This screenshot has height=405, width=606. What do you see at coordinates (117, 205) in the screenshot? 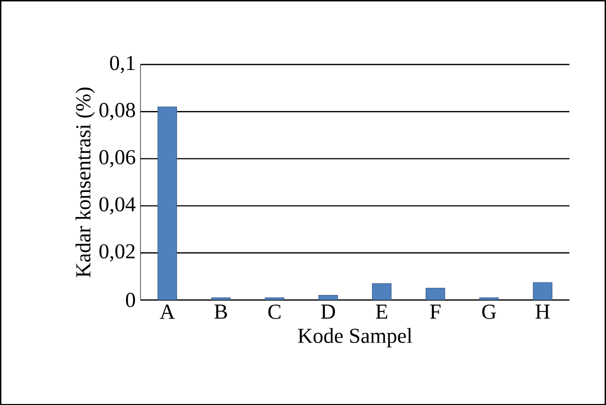
I see `y-tick-label: 0,04` at bounding box center [117, 205].